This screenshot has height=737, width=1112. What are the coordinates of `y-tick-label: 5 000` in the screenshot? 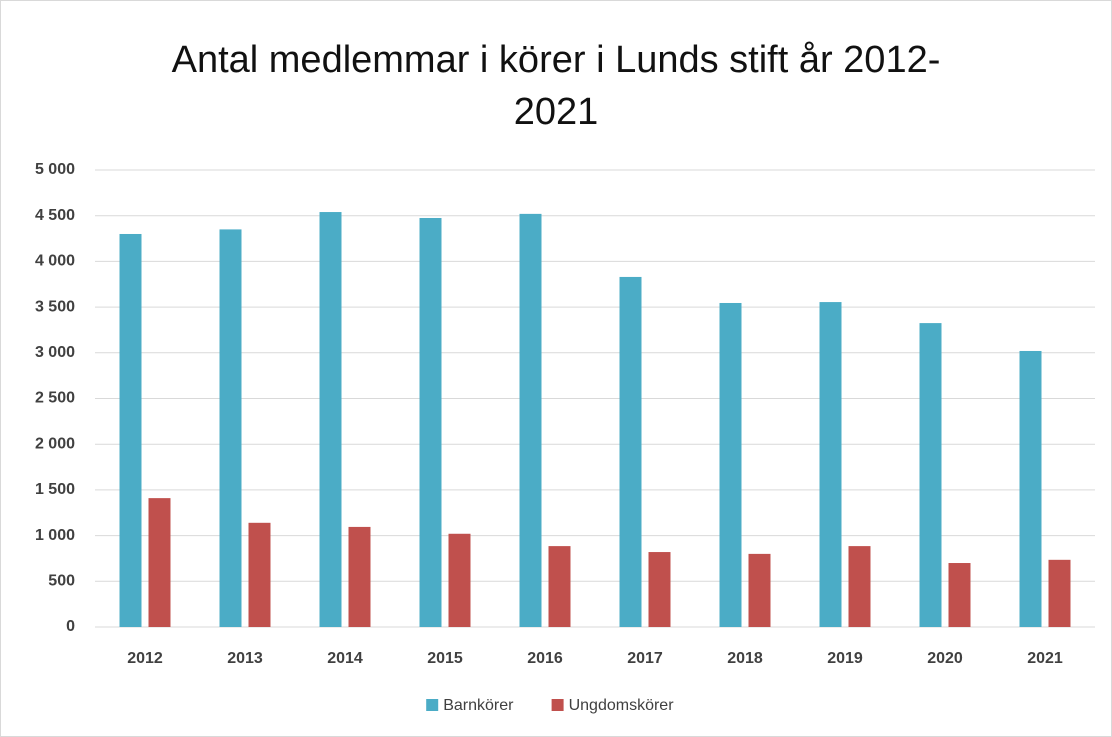 It's located at (55, 169).